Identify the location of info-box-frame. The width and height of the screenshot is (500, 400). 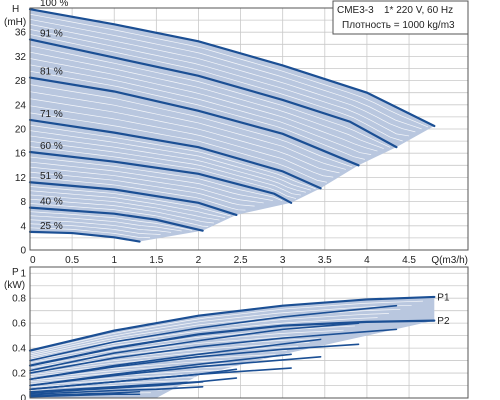
(400, 17).